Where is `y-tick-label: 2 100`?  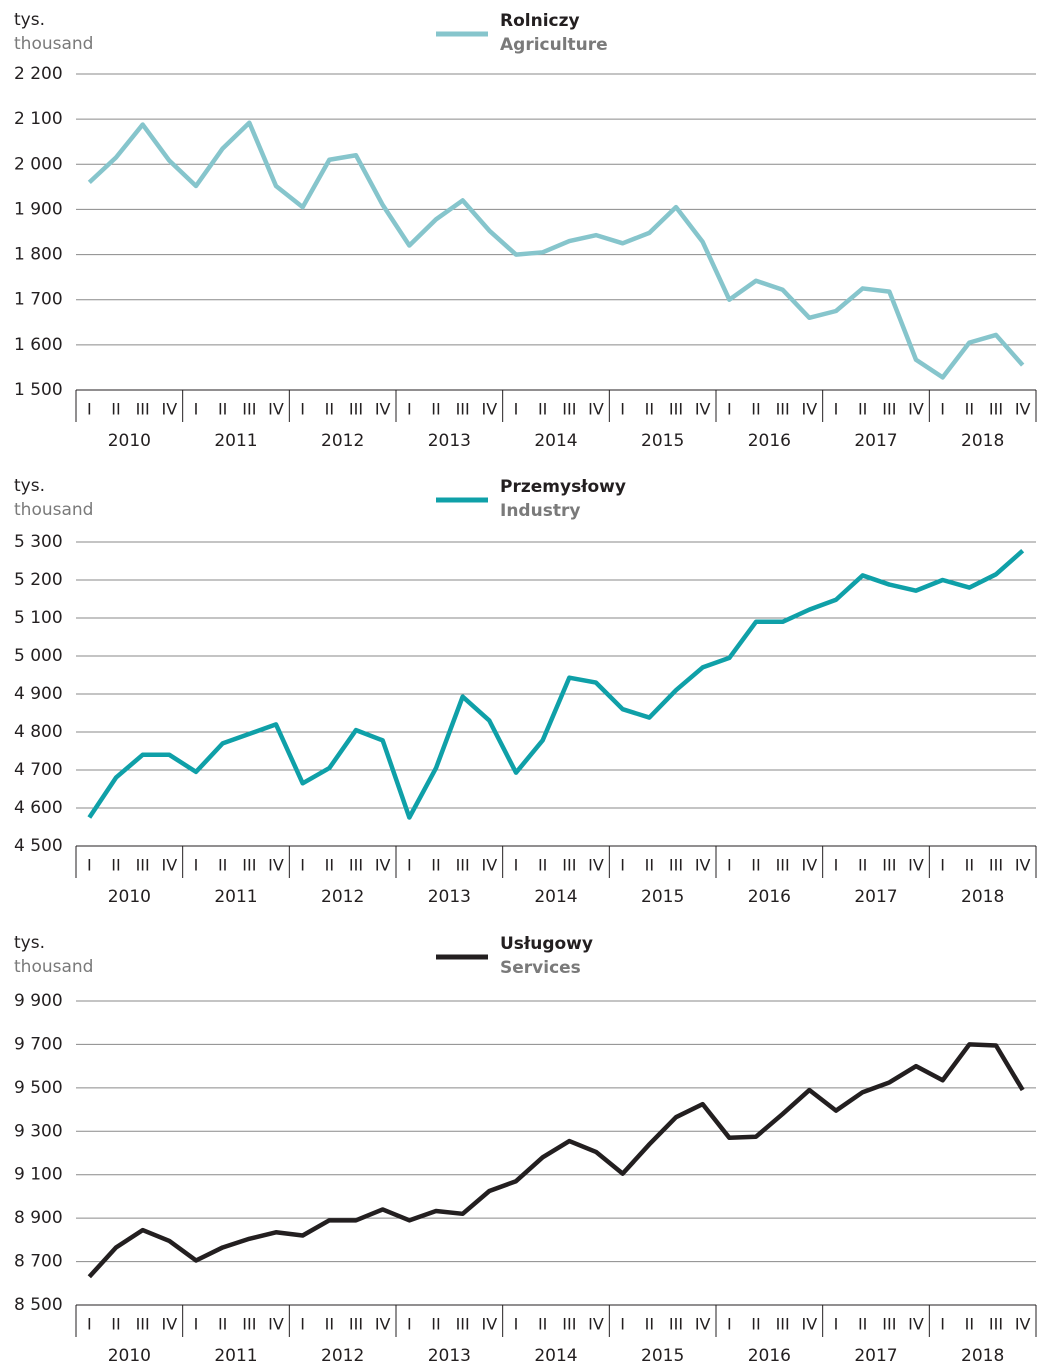 y-tick-label: 2 100 is located at coordinates (38, 119).